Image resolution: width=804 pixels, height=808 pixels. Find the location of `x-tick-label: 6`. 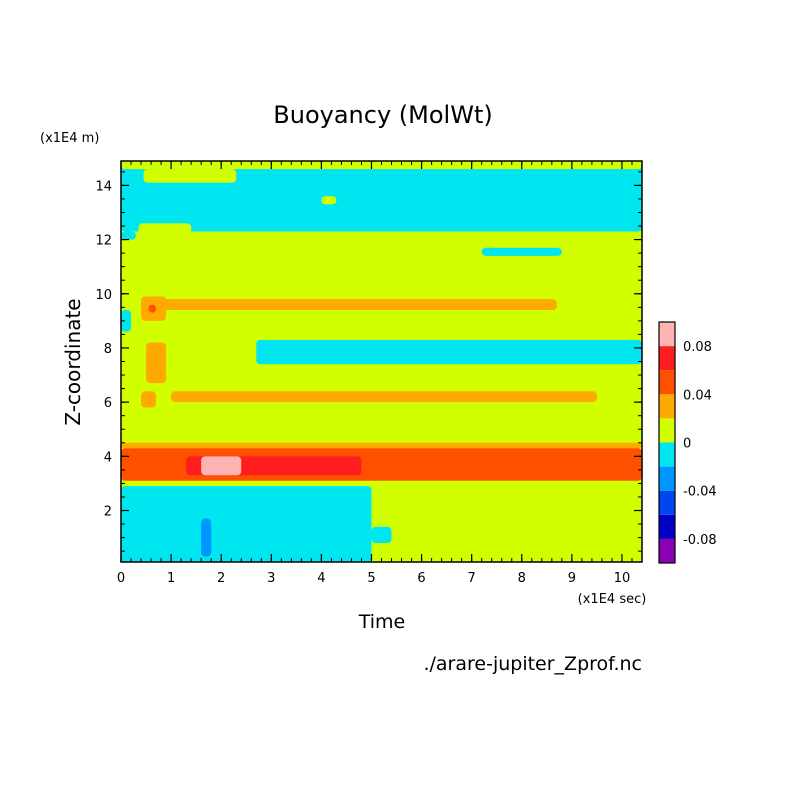

x-tick-label: 6 is located at coordinates (421, 578).